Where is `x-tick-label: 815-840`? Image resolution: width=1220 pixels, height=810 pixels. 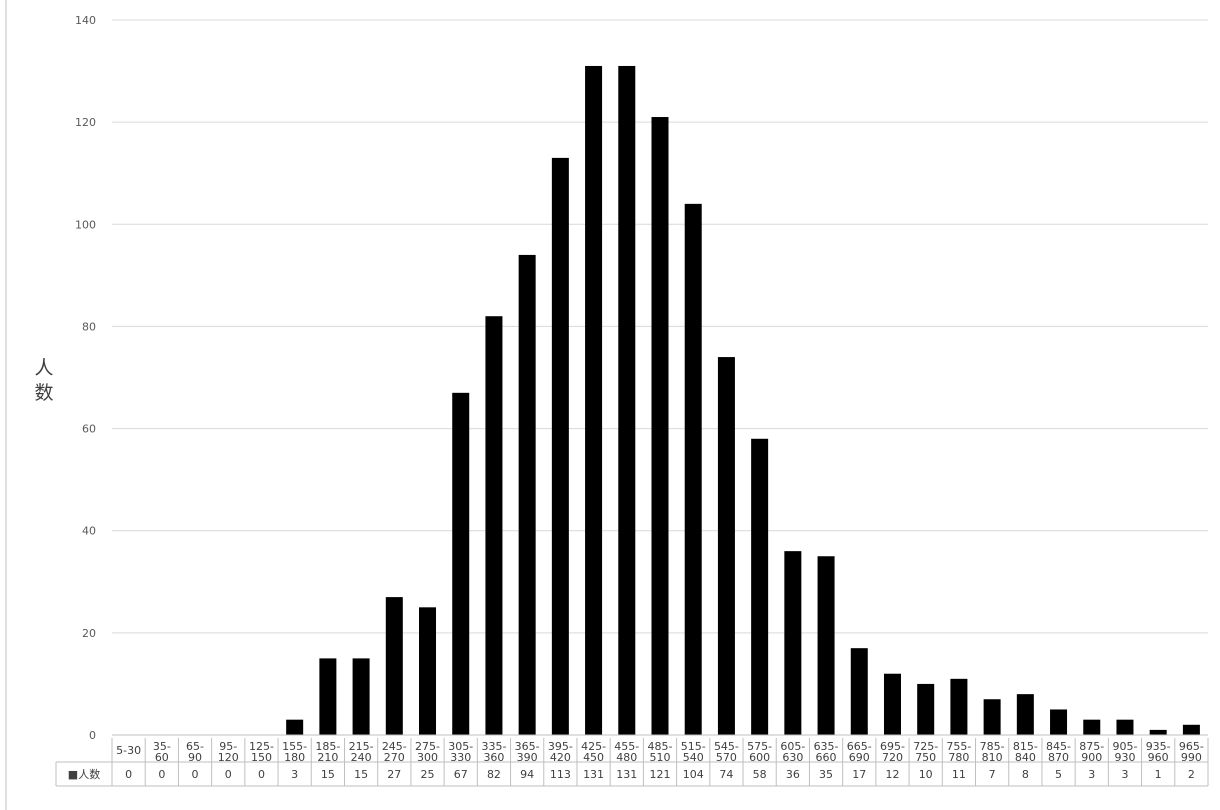 x-tick-label: 815-840 is located at coordinates (1025, 752).